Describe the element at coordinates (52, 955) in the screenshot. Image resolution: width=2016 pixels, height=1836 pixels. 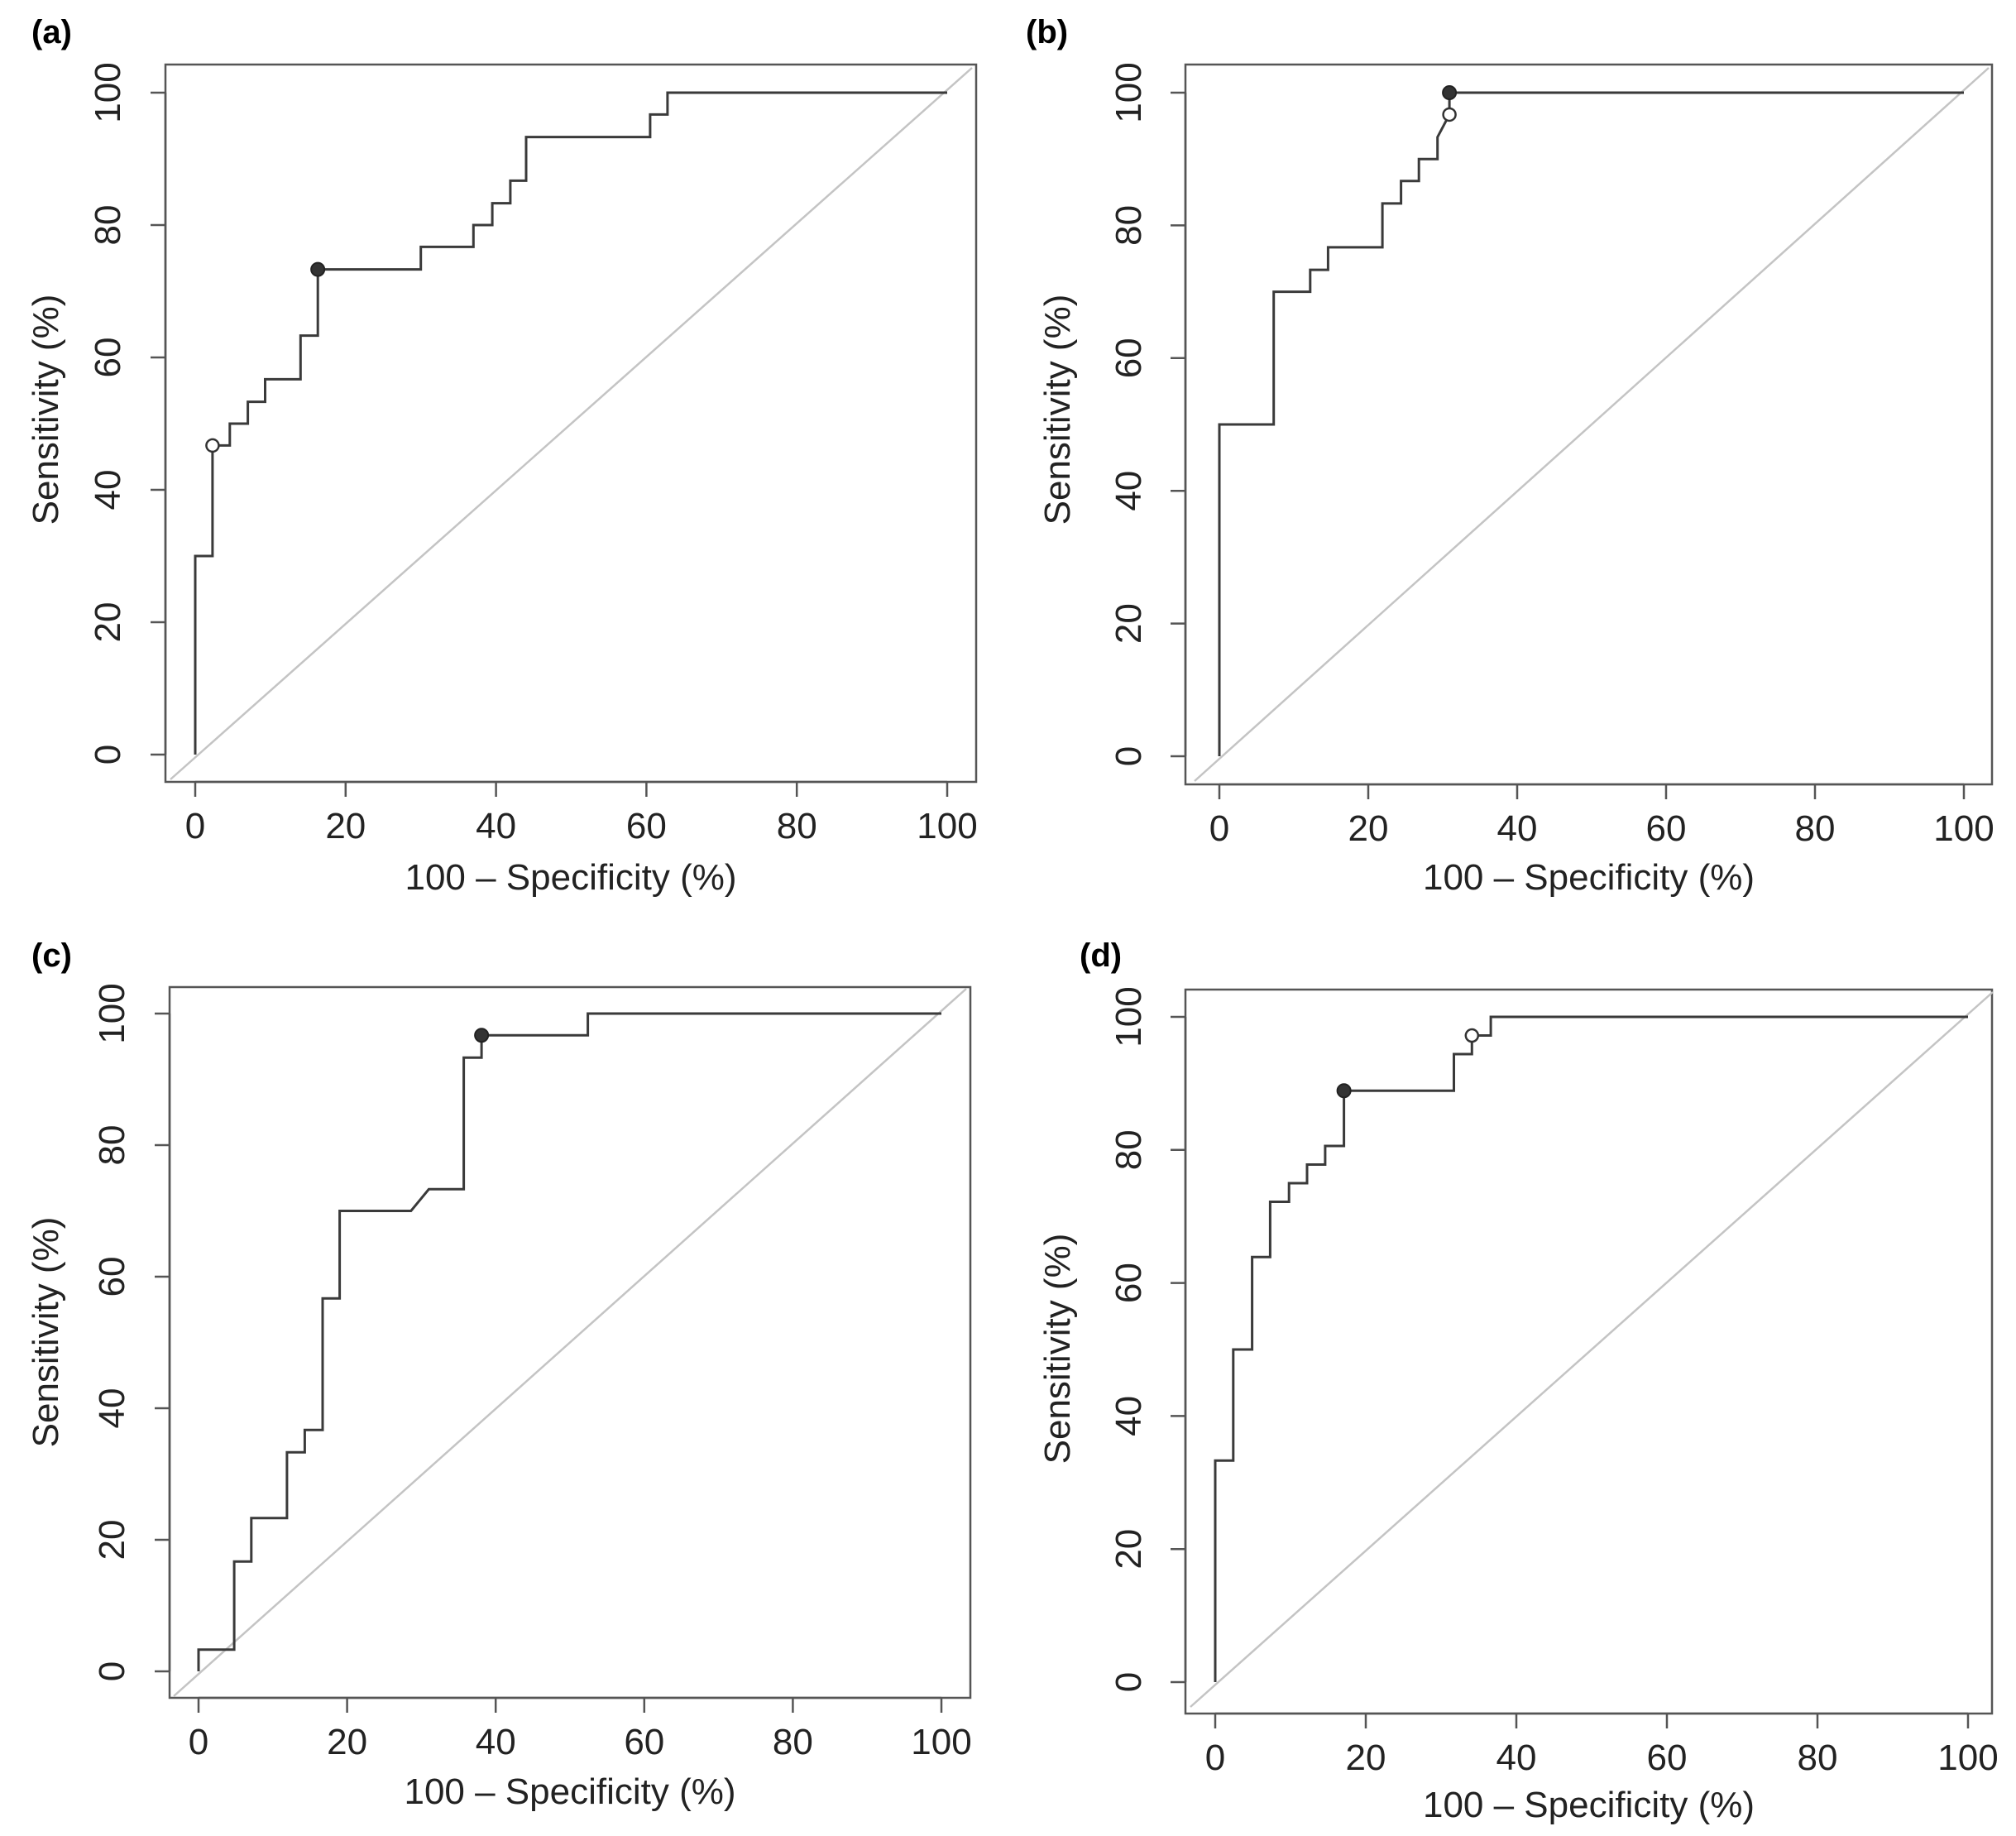
I see `panel-label: (c)` at that location.